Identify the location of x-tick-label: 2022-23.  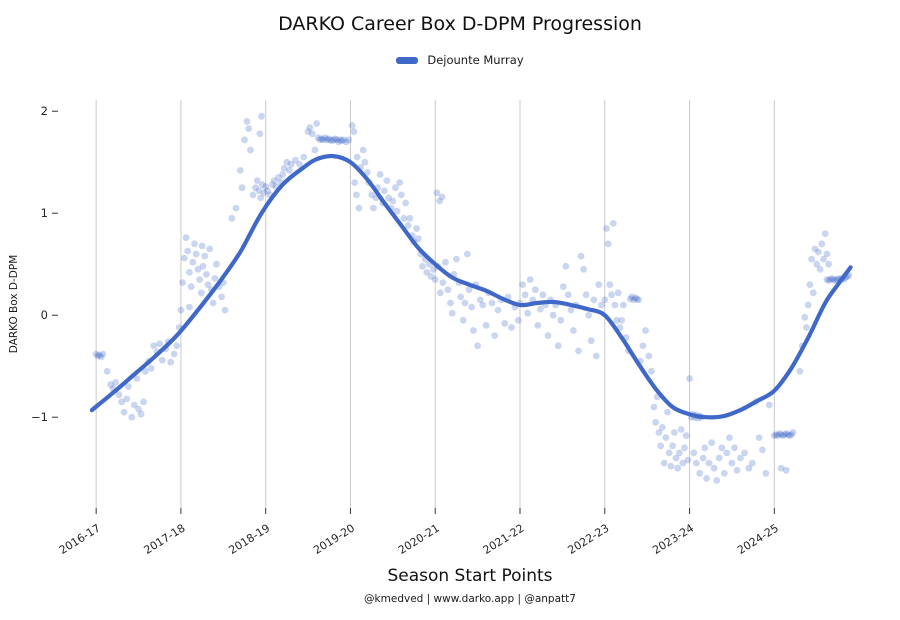
(588, 539).